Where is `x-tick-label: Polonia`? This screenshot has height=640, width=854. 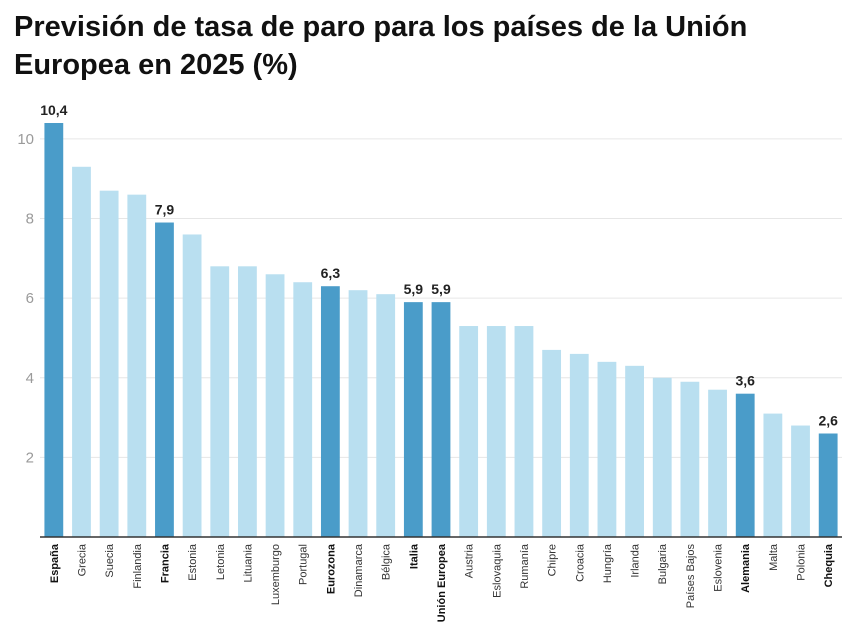
x-tick-label: Polonia is located at coordinates (802, 562).